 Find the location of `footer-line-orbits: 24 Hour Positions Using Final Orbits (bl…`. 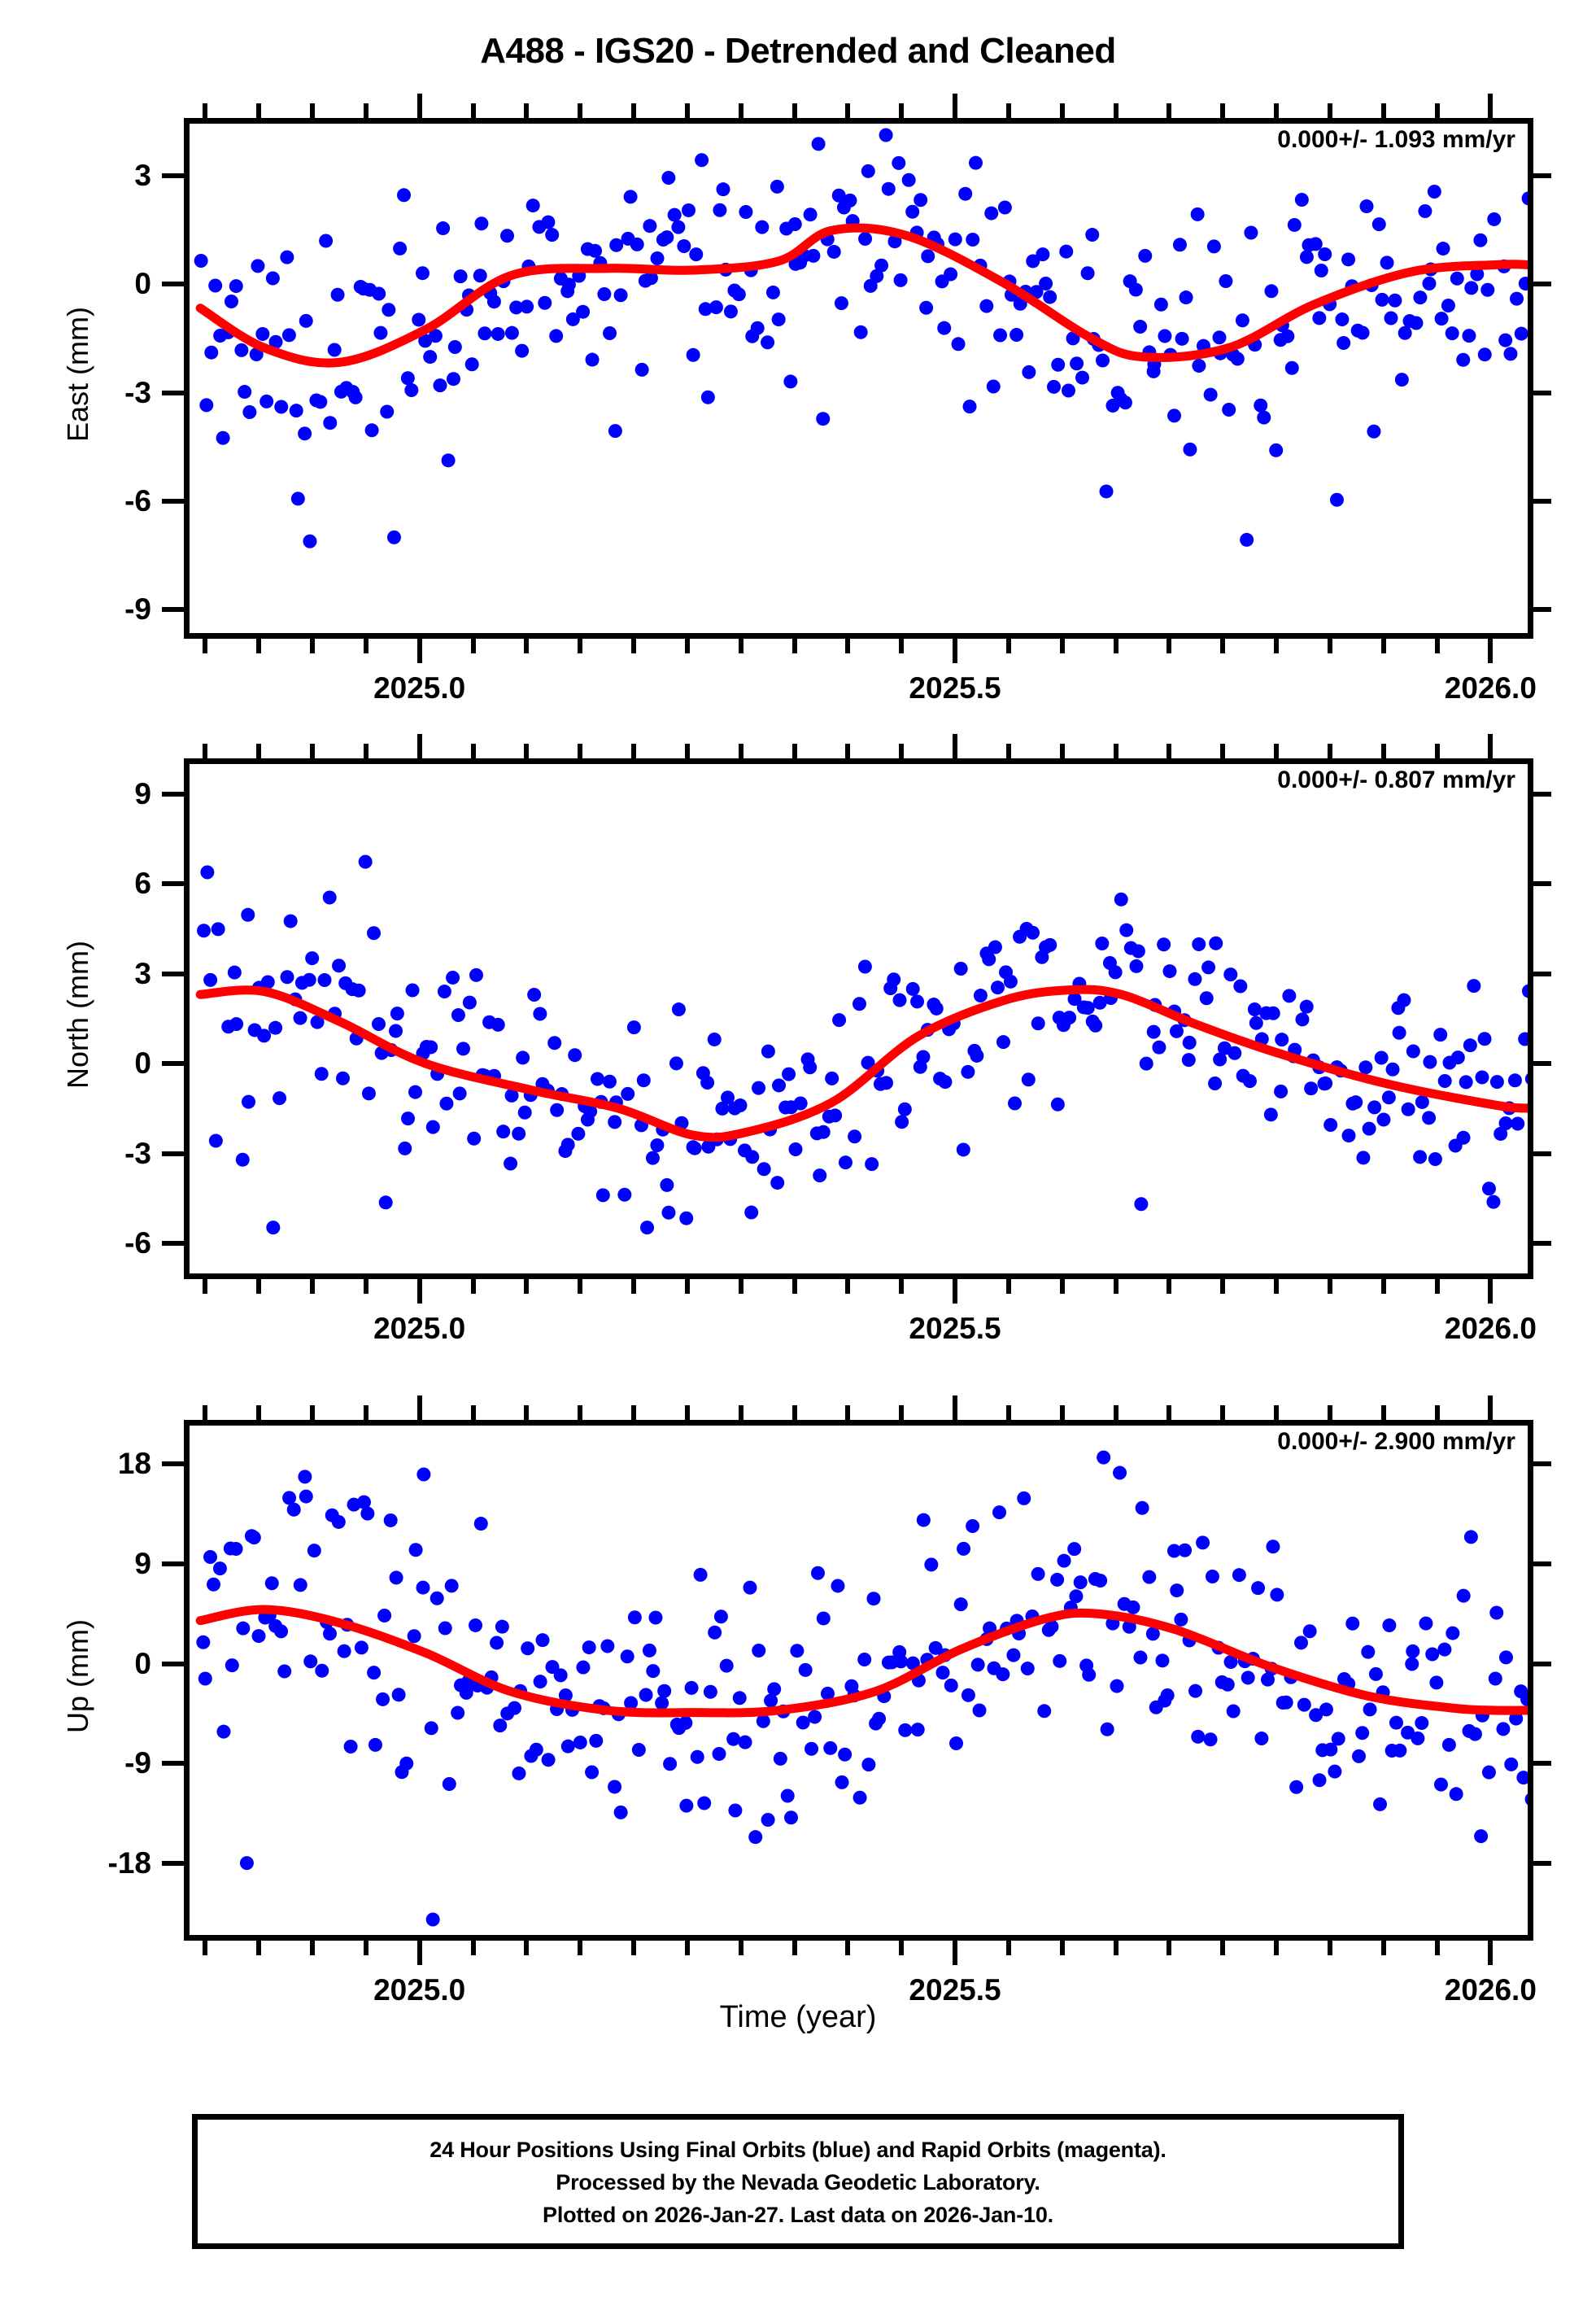

footer-line-orbits: 24 Hour Positions Using Final Orbits (bl… is located at coordinates (798, 2150).